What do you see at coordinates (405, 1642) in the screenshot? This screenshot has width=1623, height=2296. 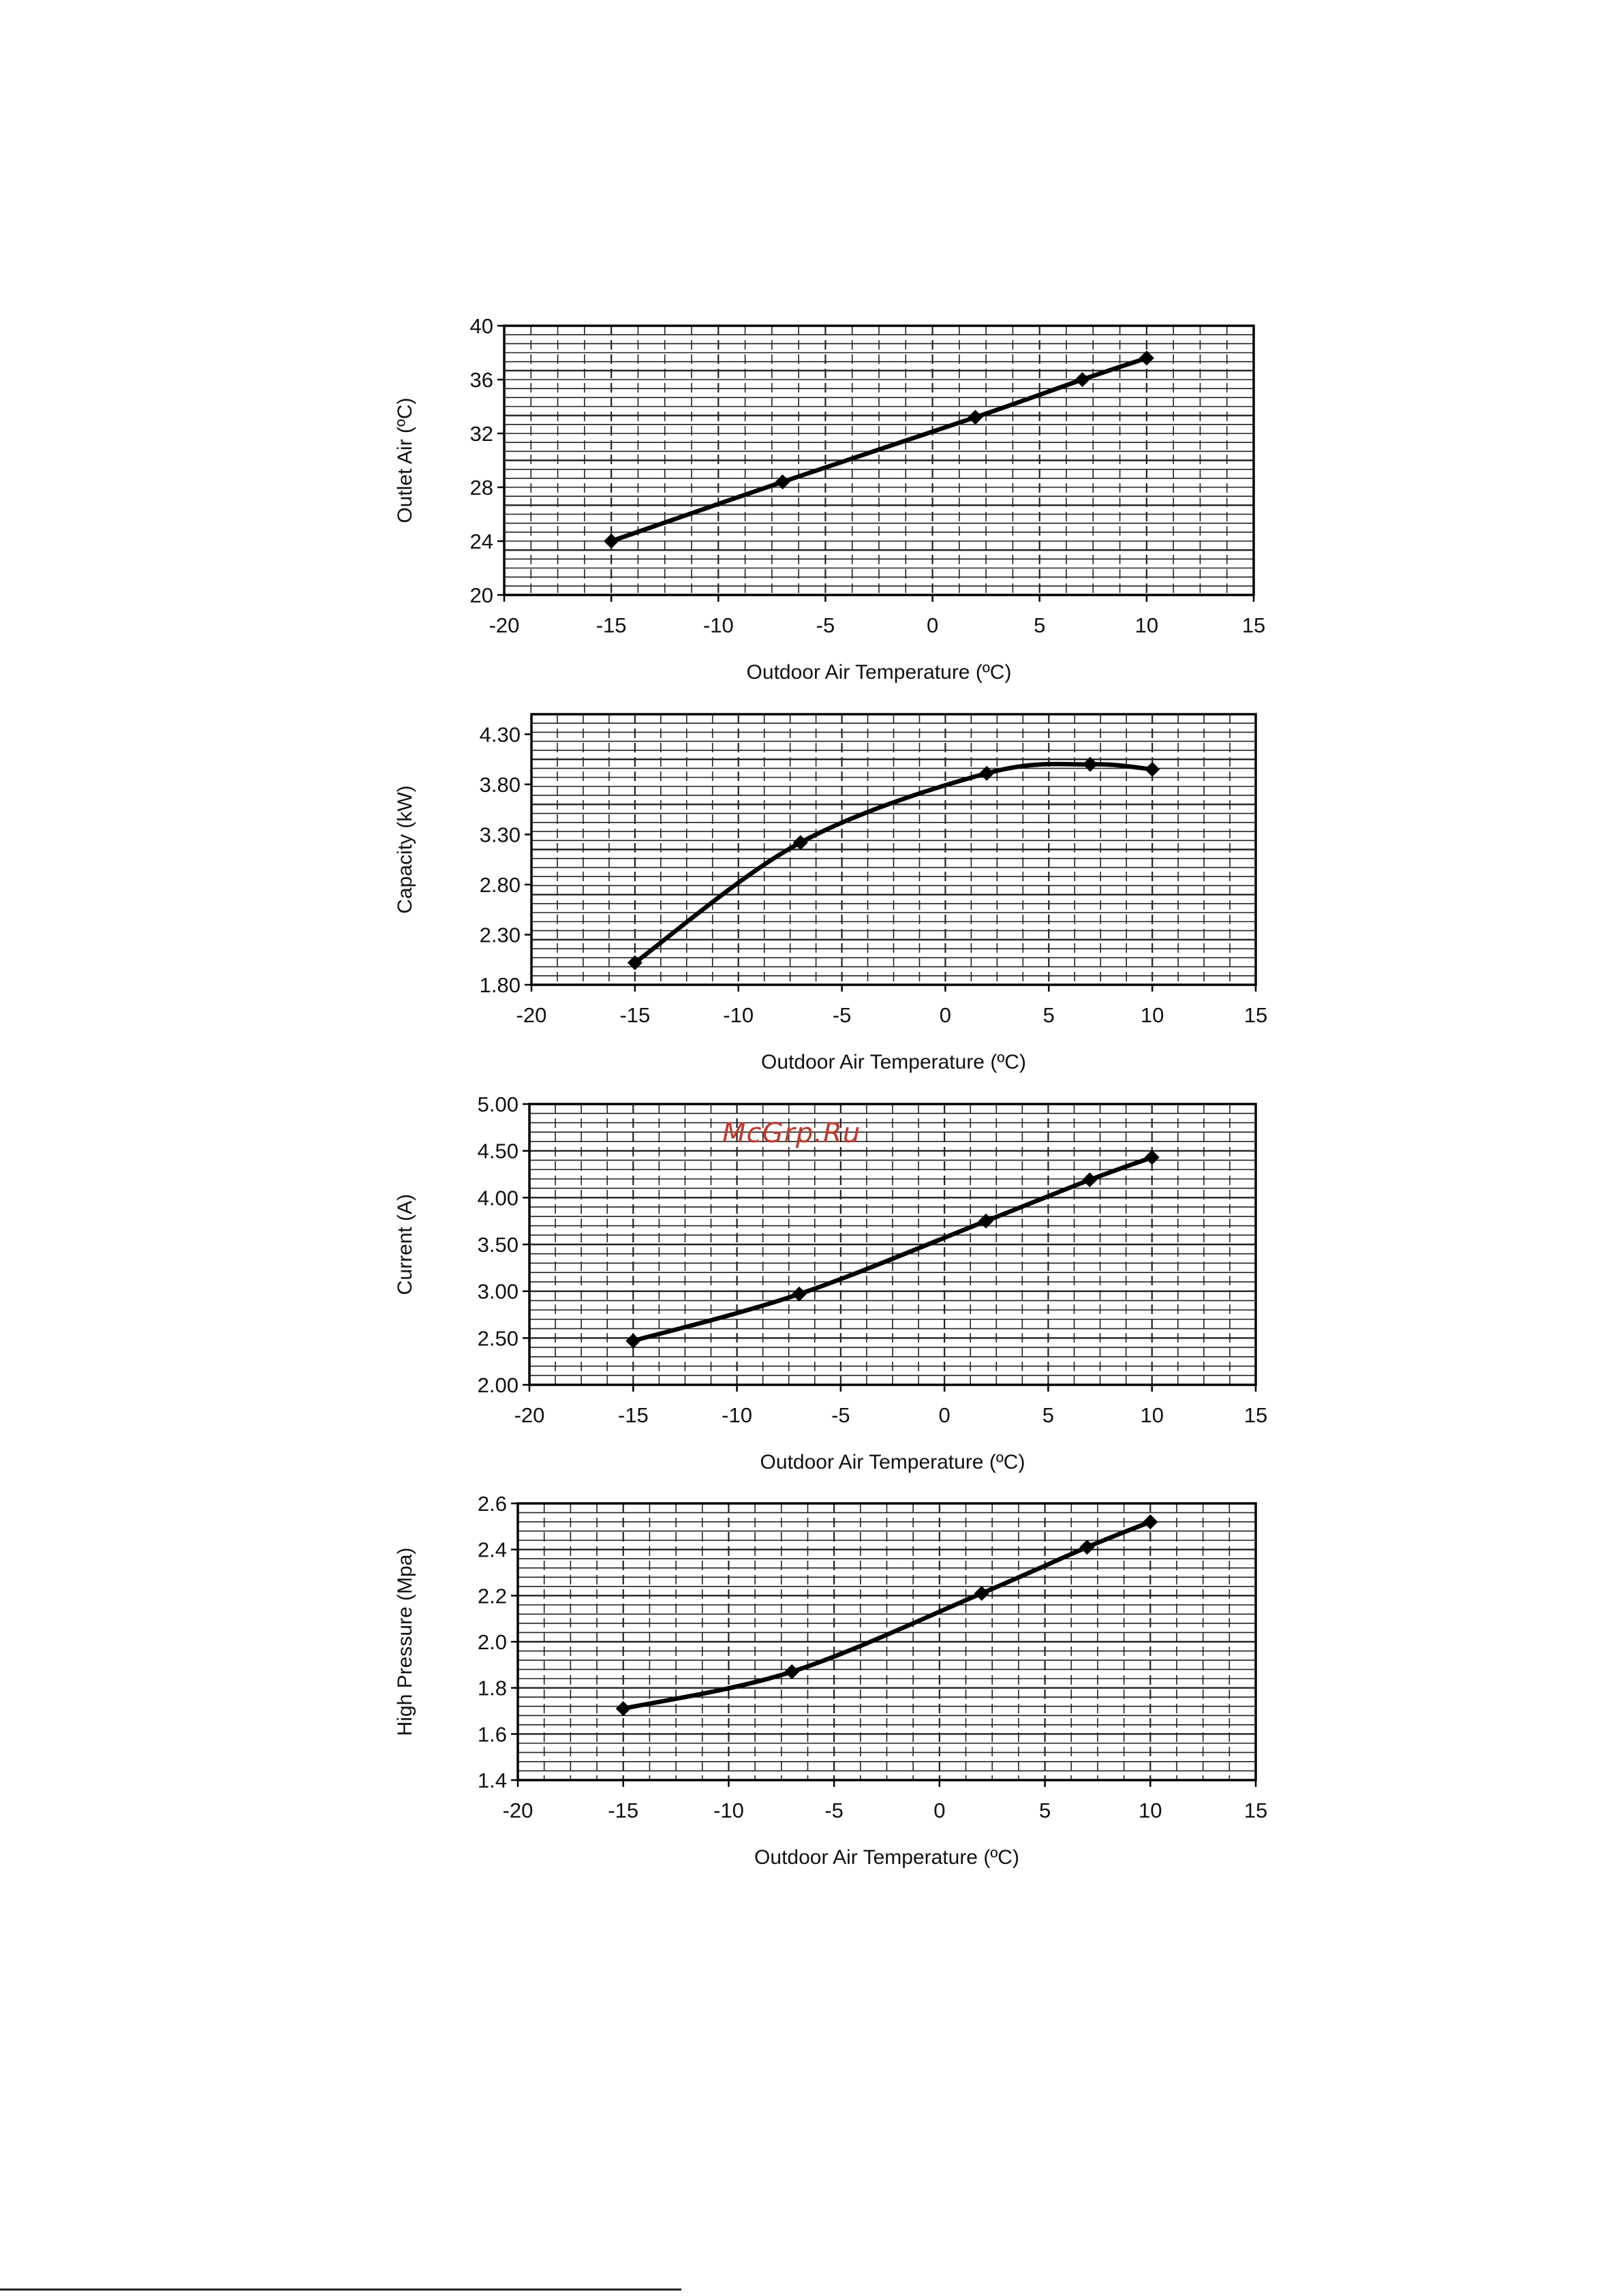 I see `y-axis-title: High Pressure (Mpa)` at bounding box center [405, 1642].